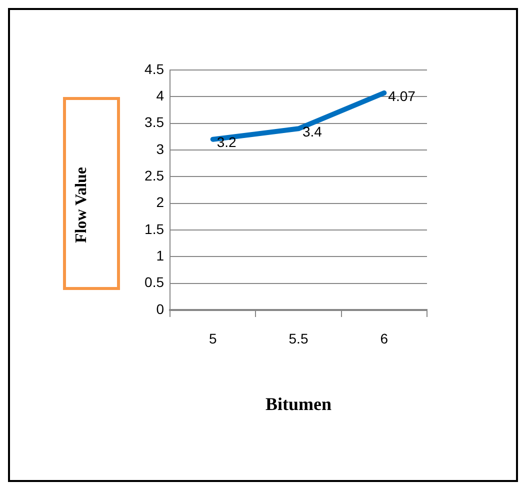  I want to click on y-tick-label: 2.5, so click(154, 176).